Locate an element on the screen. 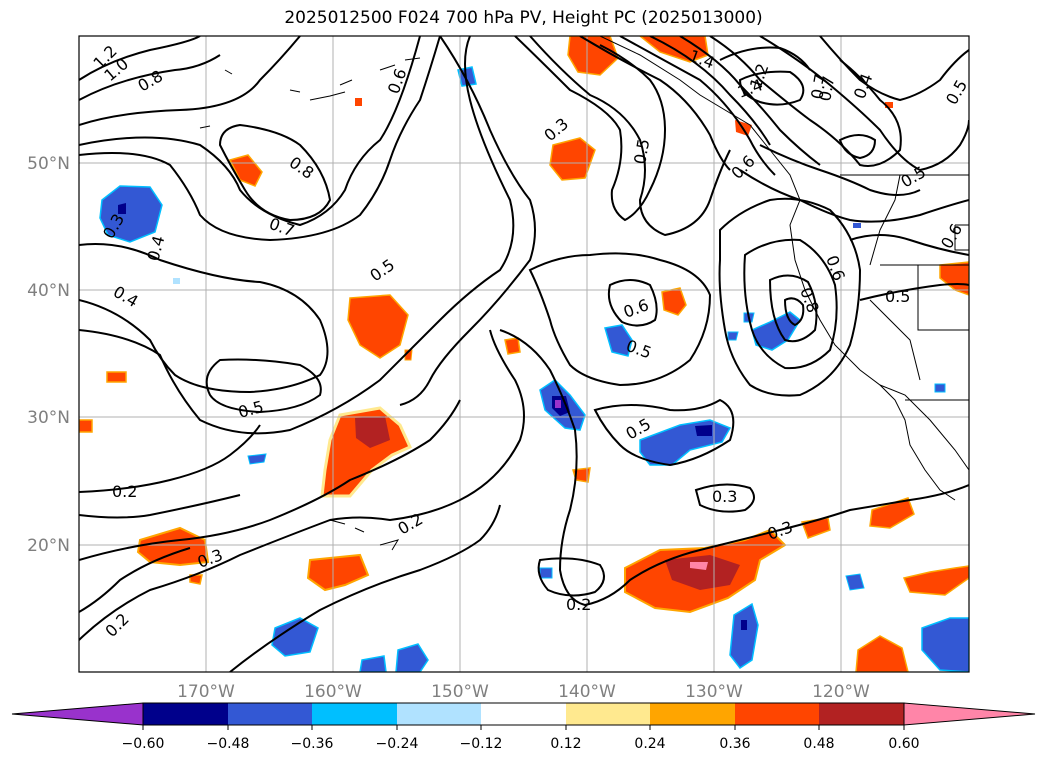 This screenshot has width=1047, height=765. lat-label: 50°N is located at coordinates (48, 164).